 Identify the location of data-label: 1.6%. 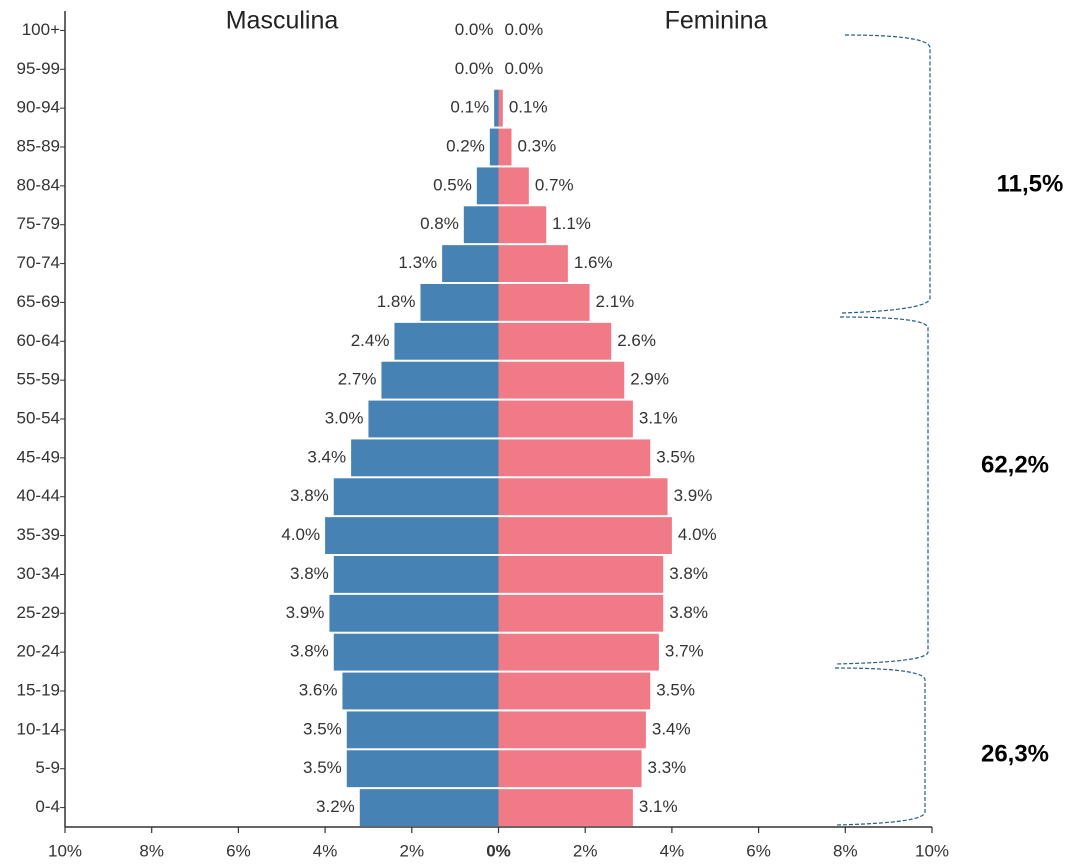
(593, 262).